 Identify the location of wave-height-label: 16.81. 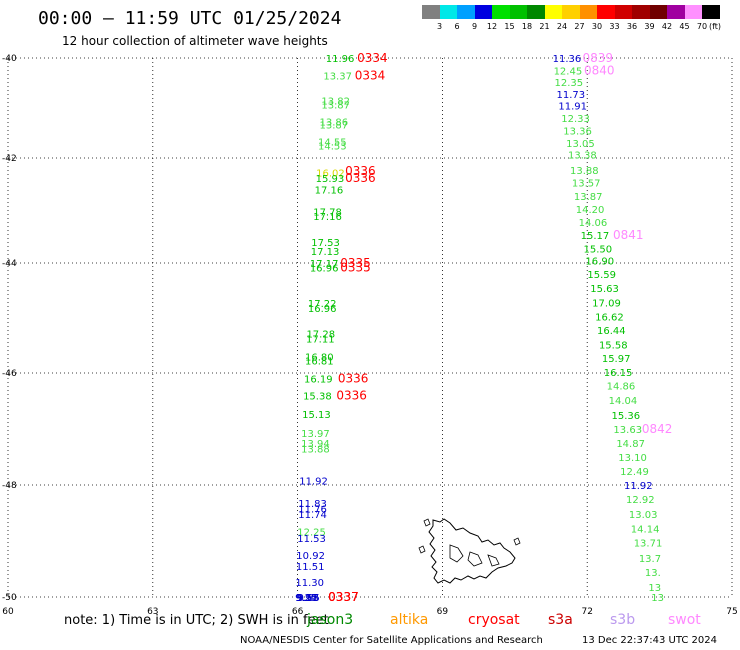
(319, 361).